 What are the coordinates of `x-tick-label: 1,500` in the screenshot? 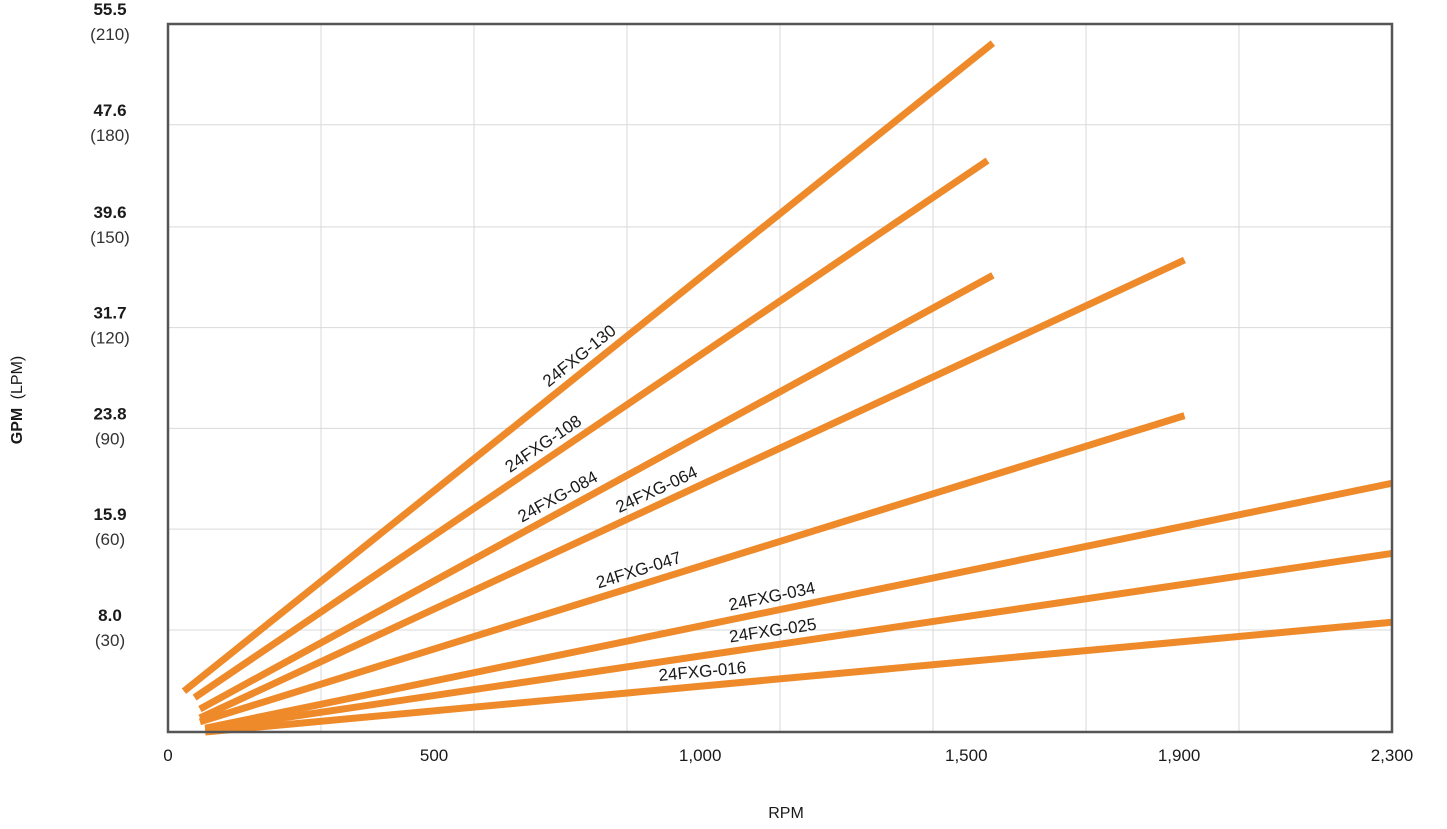 It's located at (966, 755).